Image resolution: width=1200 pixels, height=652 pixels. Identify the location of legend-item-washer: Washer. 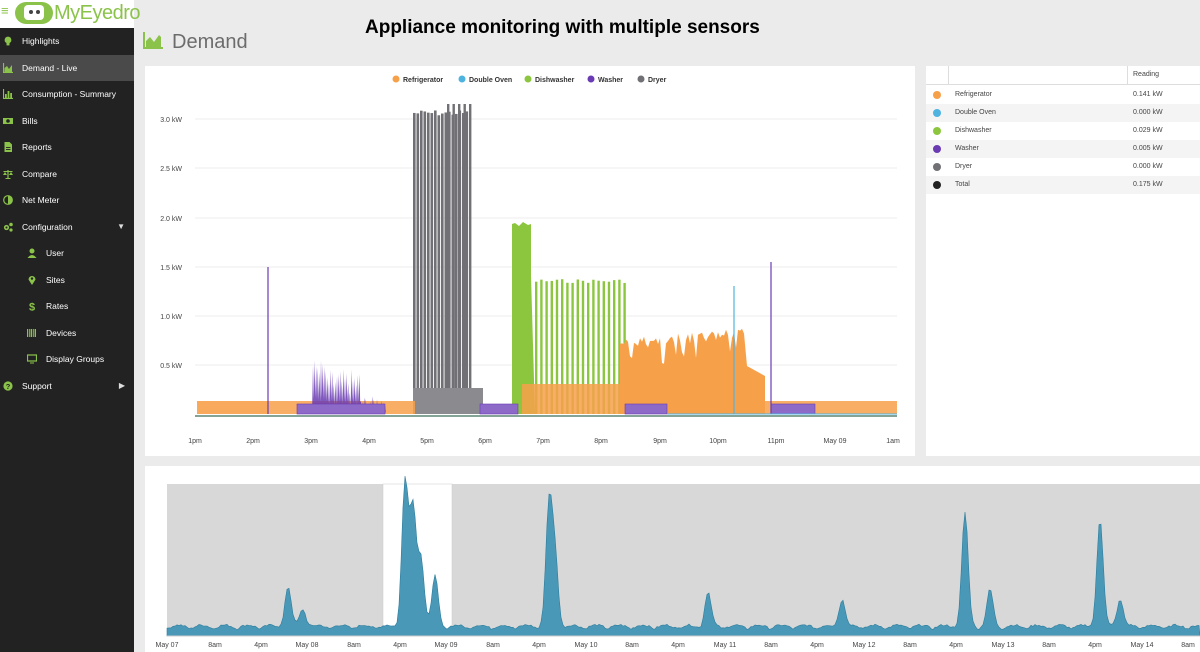
(605, 80).